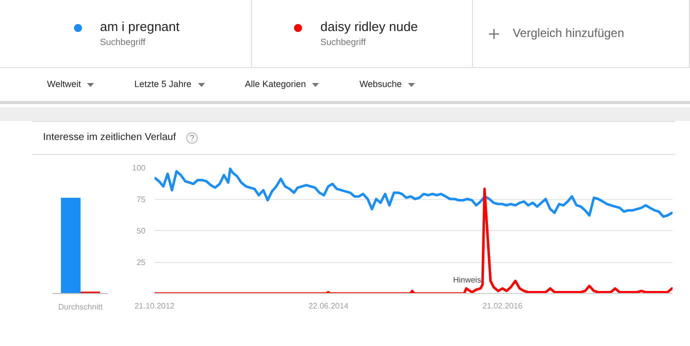  What do you see at coordinates (369, 27) in the screenshot?
I see `legend-label: daisy ridley nude` at bounding box center [369, 27].